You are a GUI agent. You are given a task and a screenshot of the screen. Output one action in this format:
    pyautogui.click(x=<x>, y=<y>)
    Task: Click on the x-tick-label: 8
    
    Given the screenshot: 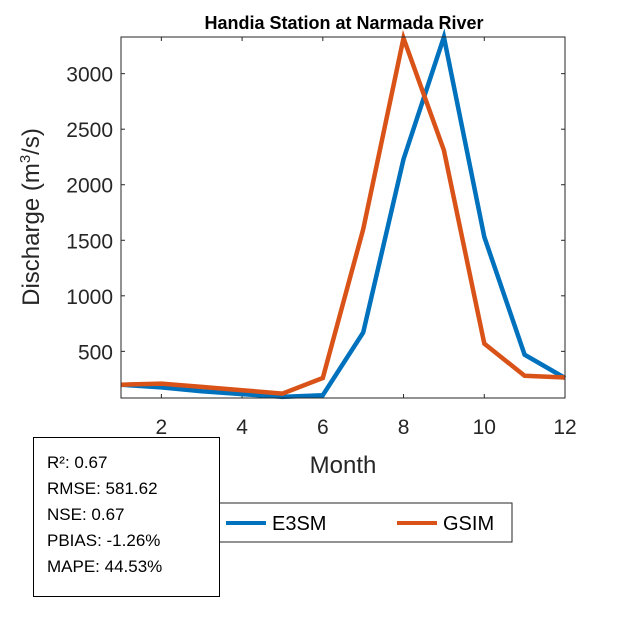 What is the action you would take?
    pyautogui.click(x=404, y=427)
    